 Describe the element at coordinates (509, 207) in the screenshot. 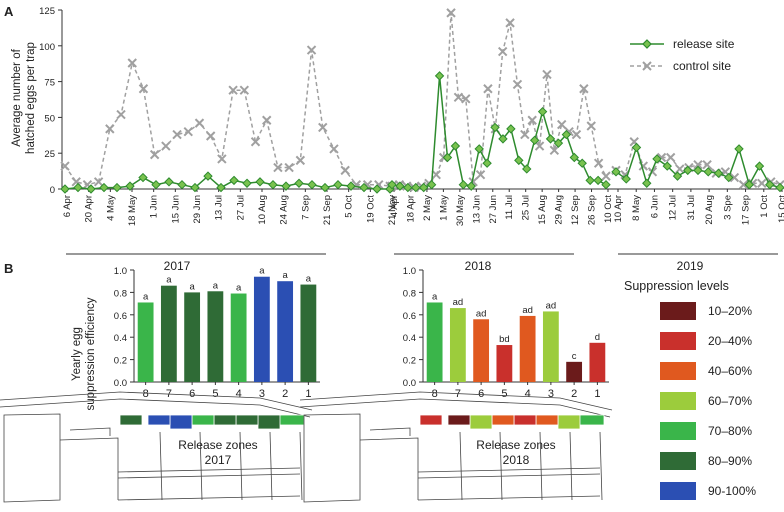

I see `line-xtick-label: 11 Jul` at that location.